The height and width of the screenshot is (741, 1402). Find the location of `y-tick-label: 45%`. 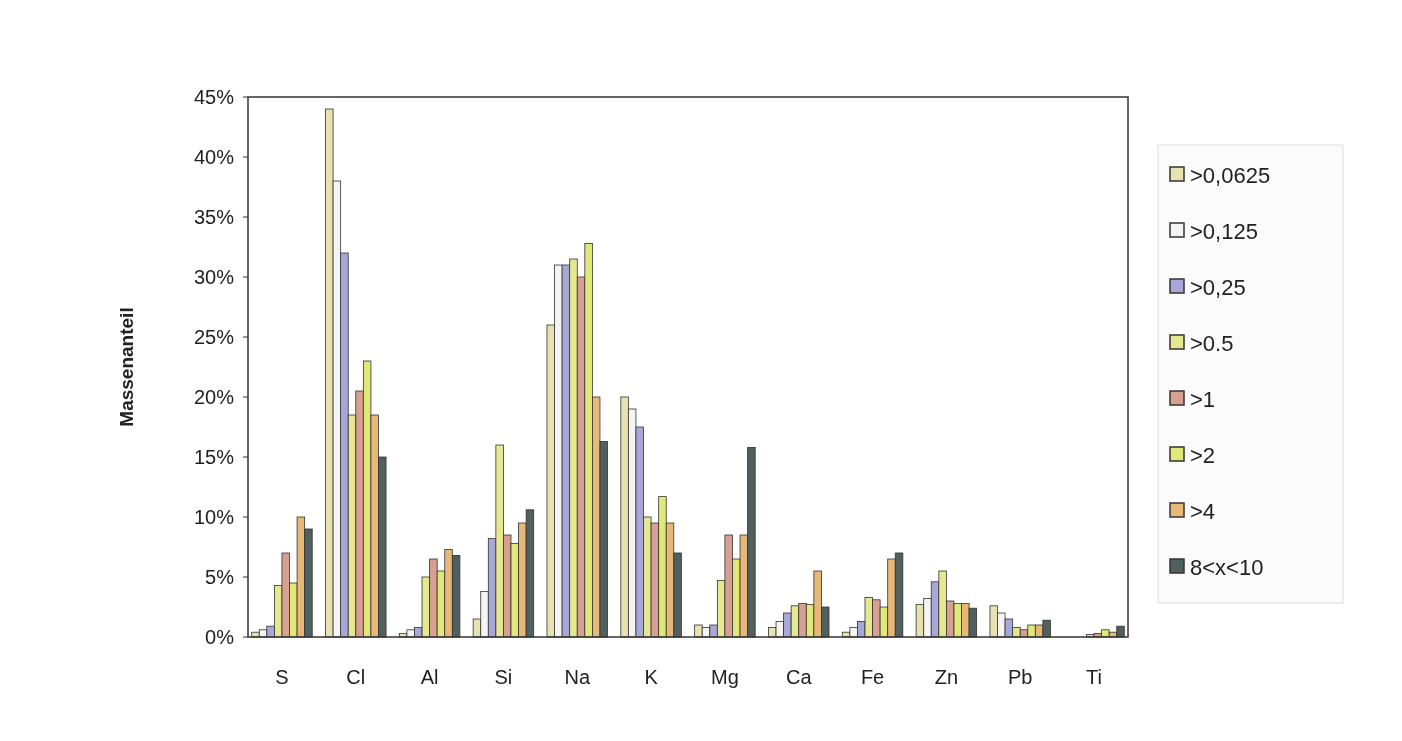

y-tick-label: 45% is located at coordinates (214, 97).